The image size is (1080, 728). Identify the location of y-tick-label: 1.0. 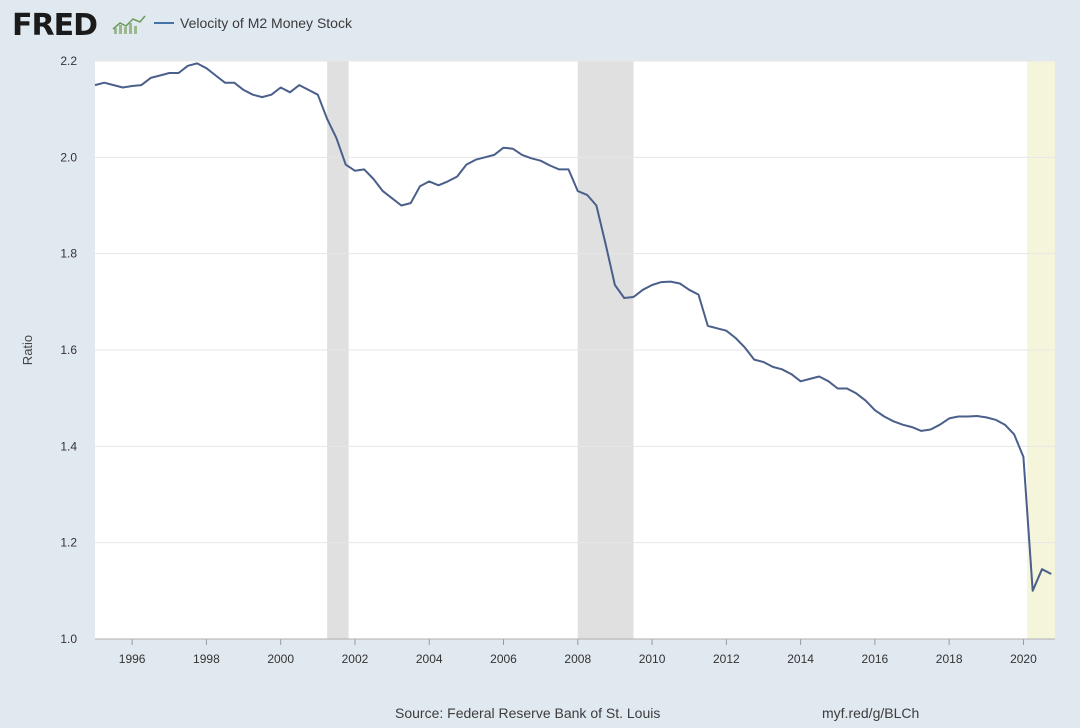
(68, 639).